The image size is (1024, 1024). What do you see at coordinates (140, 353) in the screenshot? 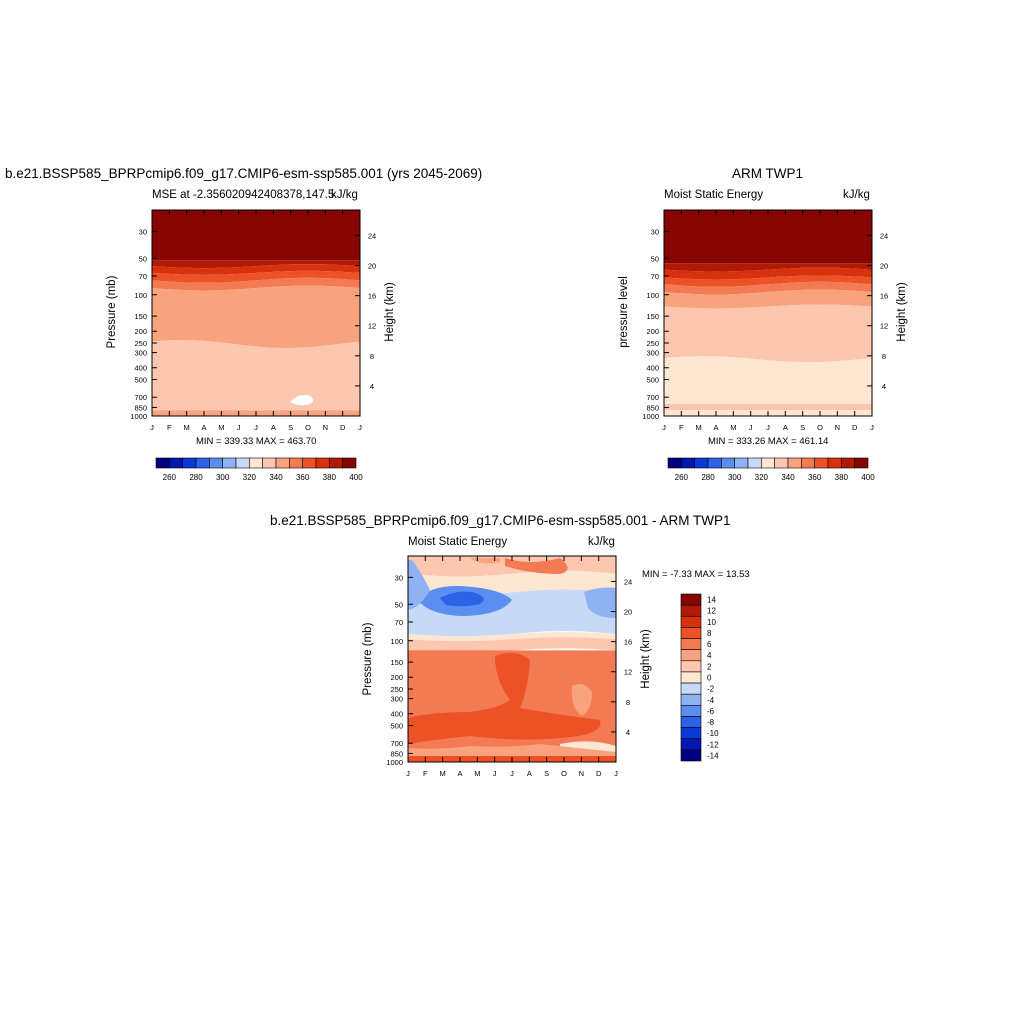
I see `model-panel-y-tick-label: 300` at bounding box center [140, 353].